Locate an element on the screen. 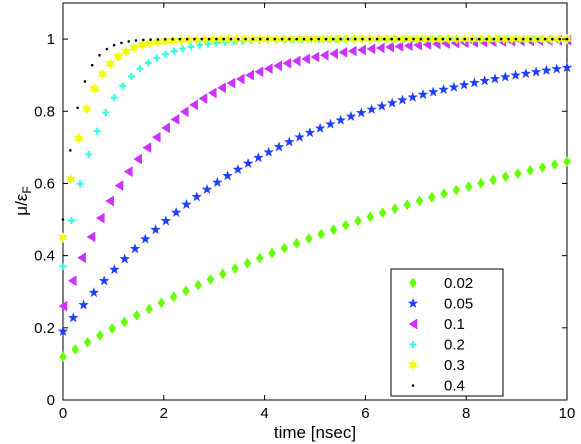 The height and width of the screenshot is (444, 581). legend-marker is located at coordinates (413, 303).